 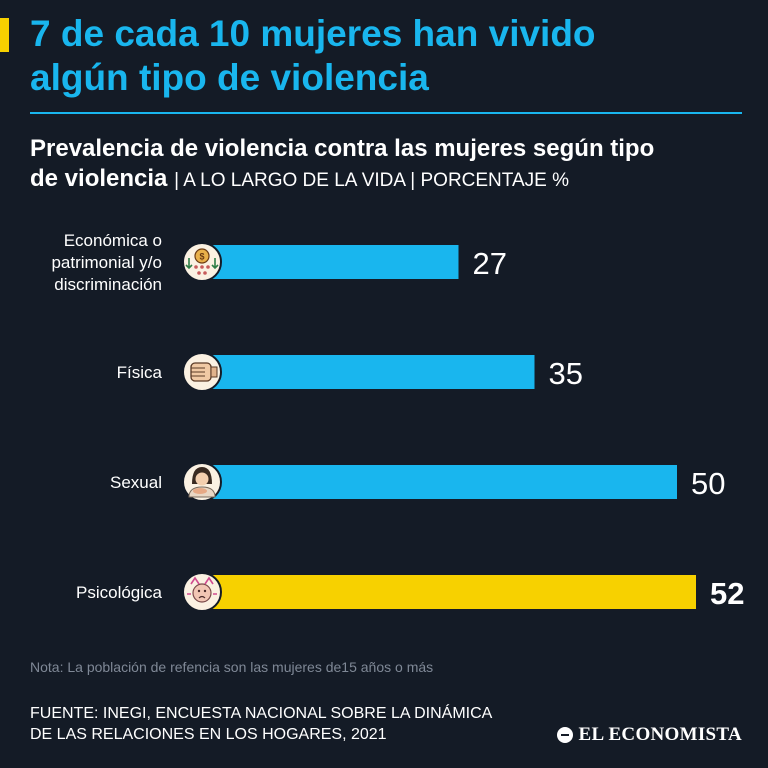 What do you see at coordinates (202, 372) in the screenshot?
I see `fist-icon` at bounding box center [202, 372].